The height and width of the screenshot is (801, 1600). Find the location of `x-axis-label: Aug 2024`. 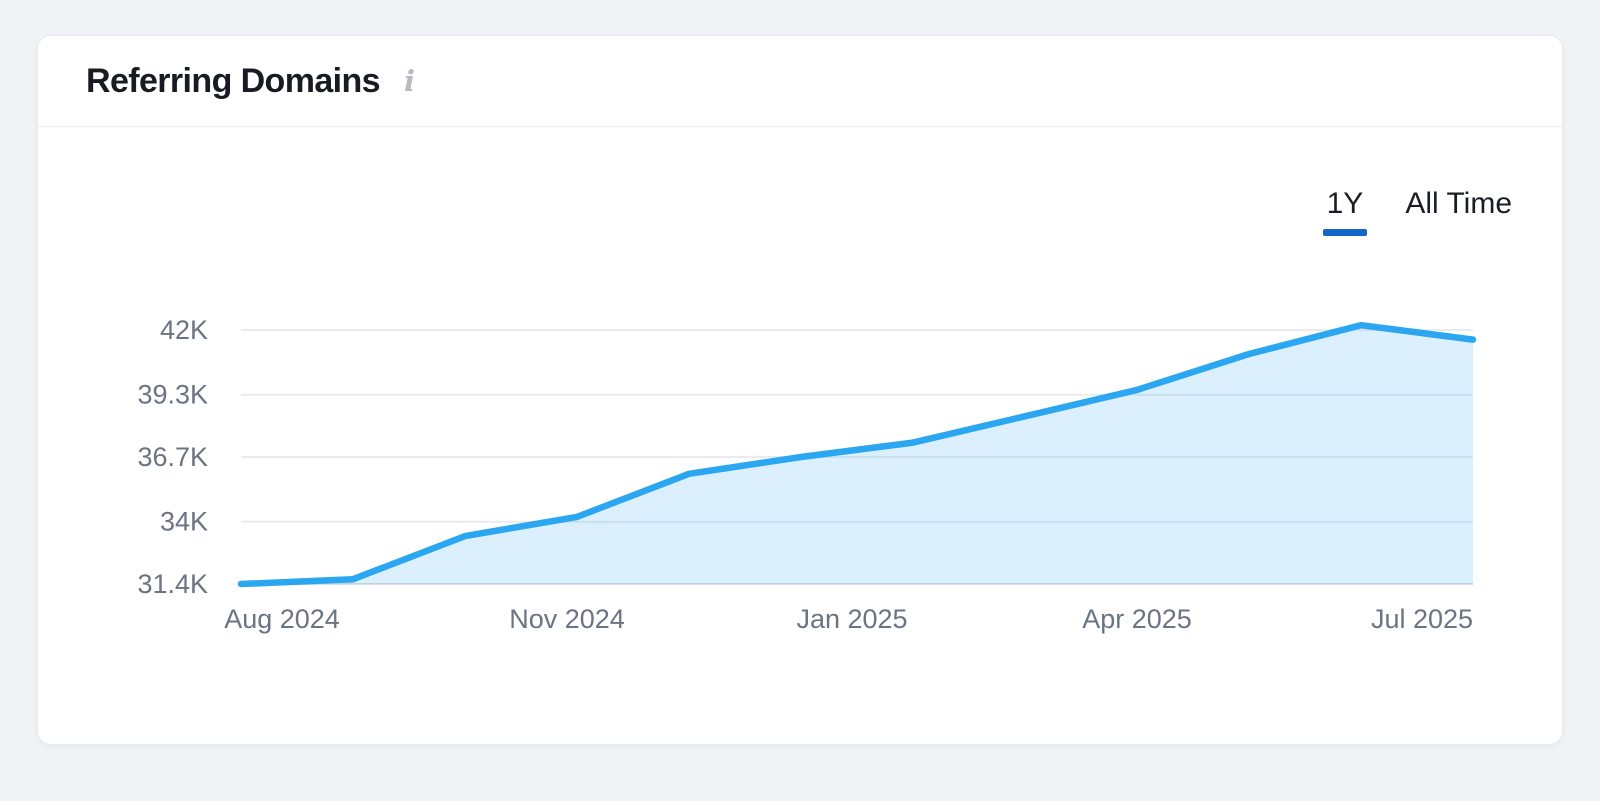

x-axis-label: Aug 2024 is located at coordinates (282, 619).